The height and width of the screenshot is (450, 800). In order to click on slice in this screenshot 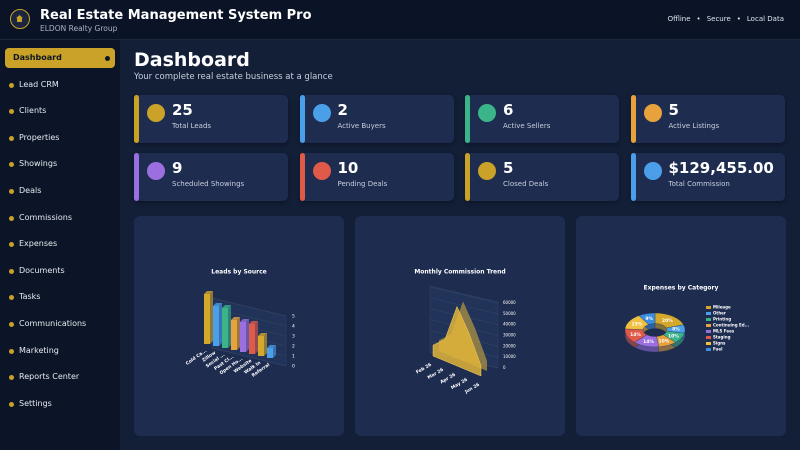, I will do `click(647, 318)`.